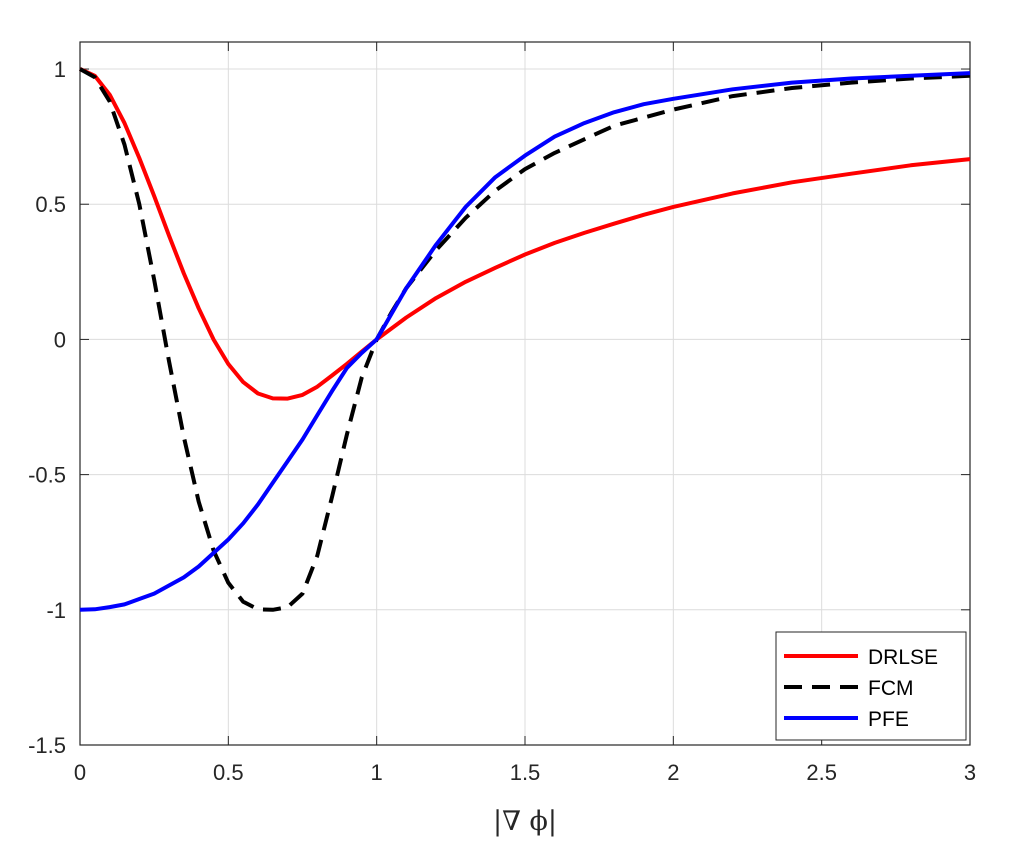 This screenshot has height=854, width=1009. I want to click on x-tick-label: 1, so click(377, 772).